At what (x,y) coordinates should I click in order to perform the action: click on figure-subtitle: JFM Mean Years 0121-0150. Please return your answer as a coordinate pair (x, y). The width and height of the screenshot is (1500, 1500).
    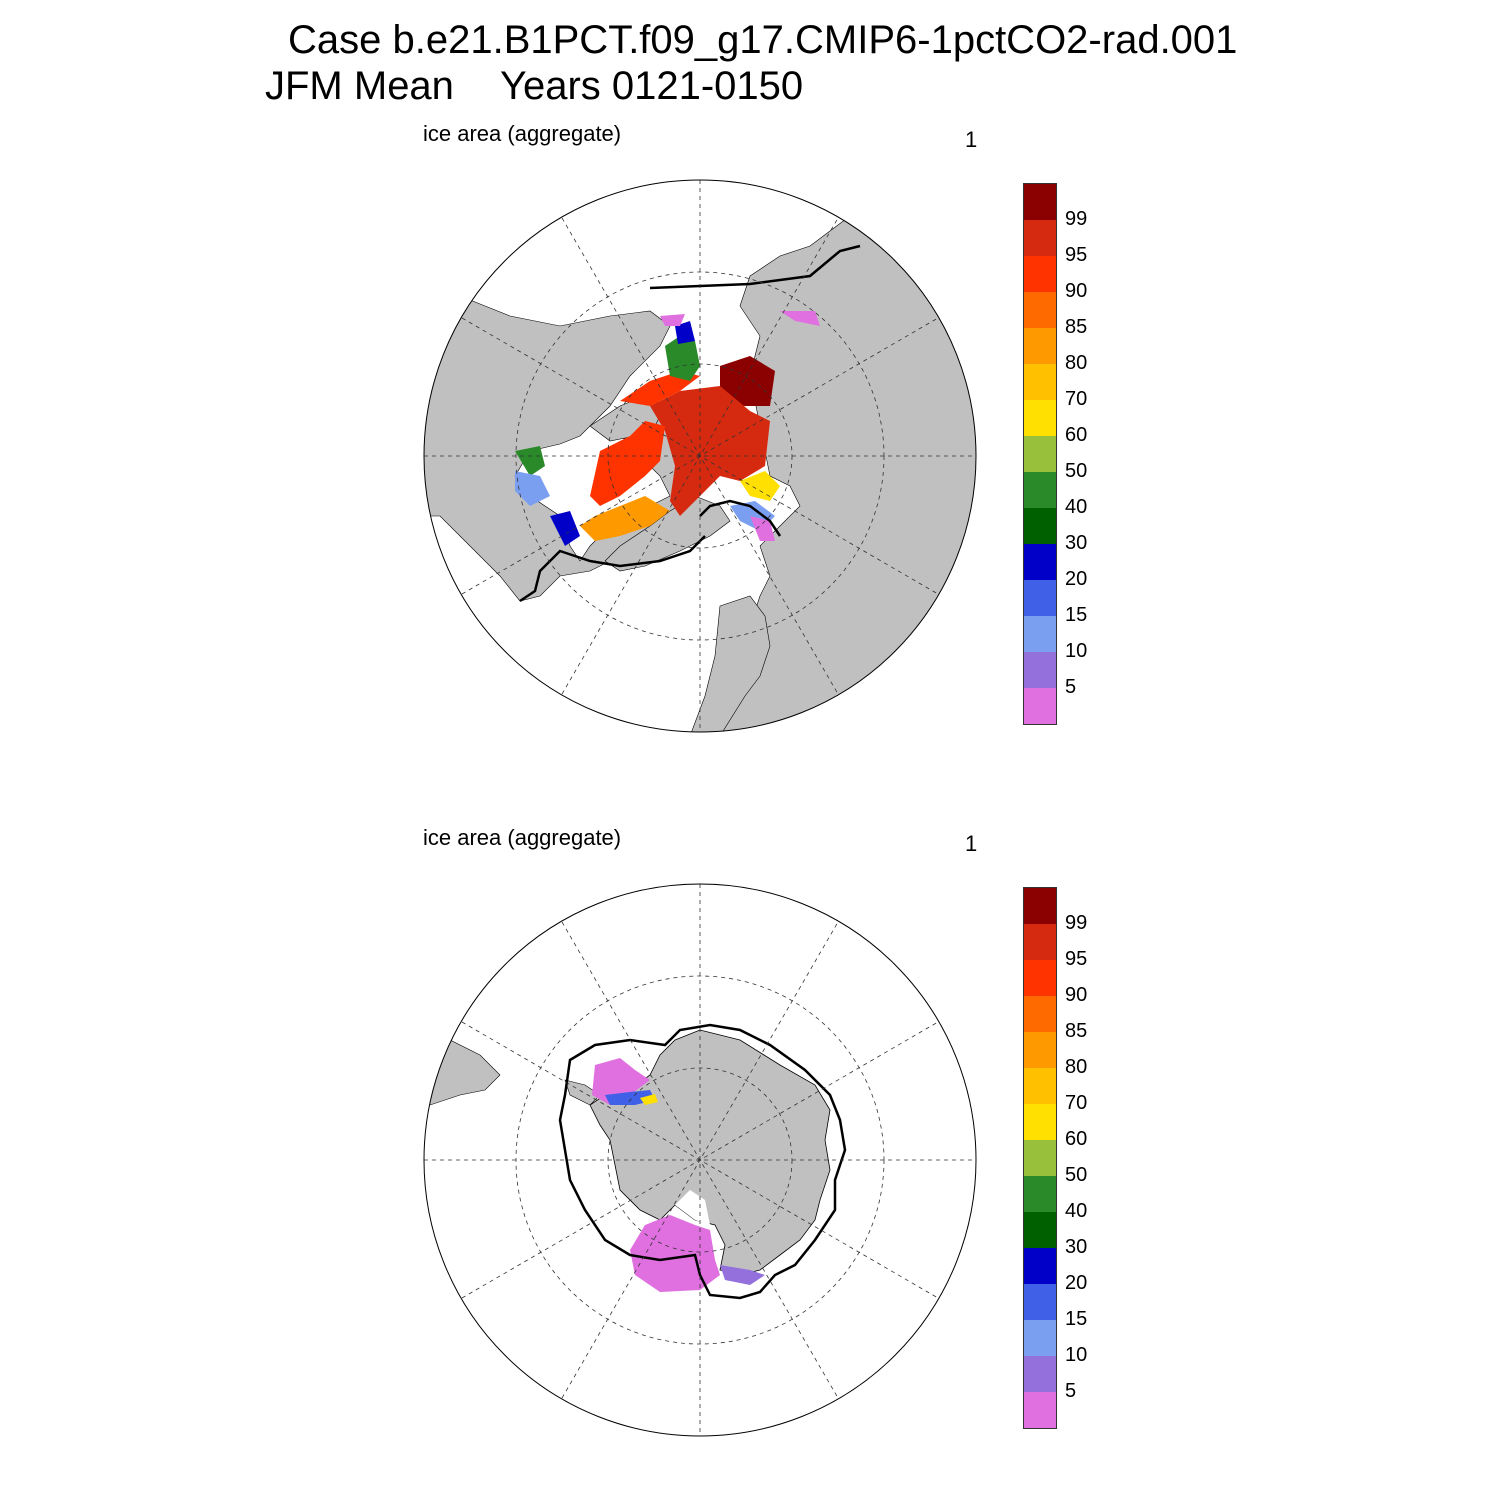
    Looking at the image, I should click on (534, 86).